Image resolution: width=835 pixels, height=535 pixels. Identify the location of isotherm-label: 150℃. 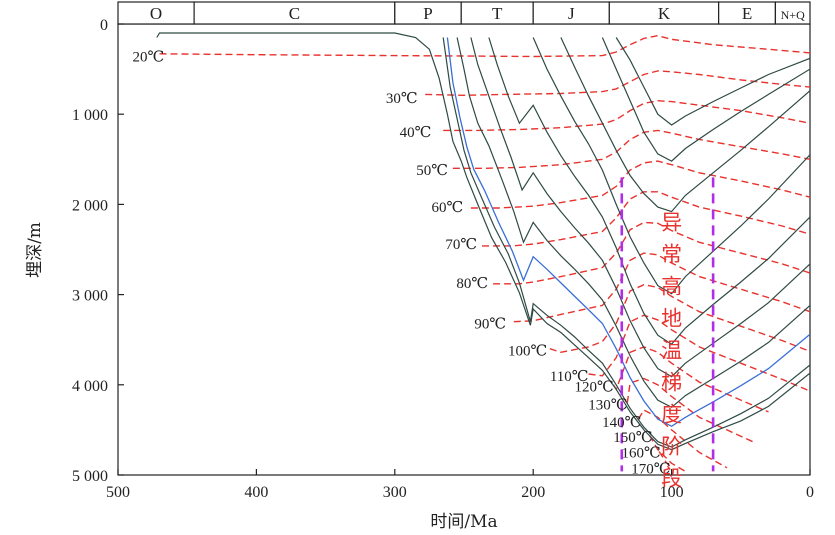
(632, 438).